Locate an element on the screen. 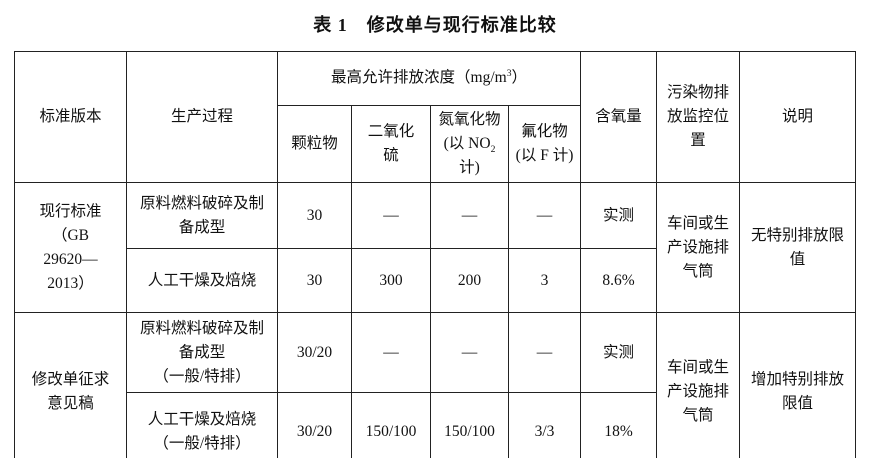  cell-nox-value: 150/100 is located at coordinates (469, 425).